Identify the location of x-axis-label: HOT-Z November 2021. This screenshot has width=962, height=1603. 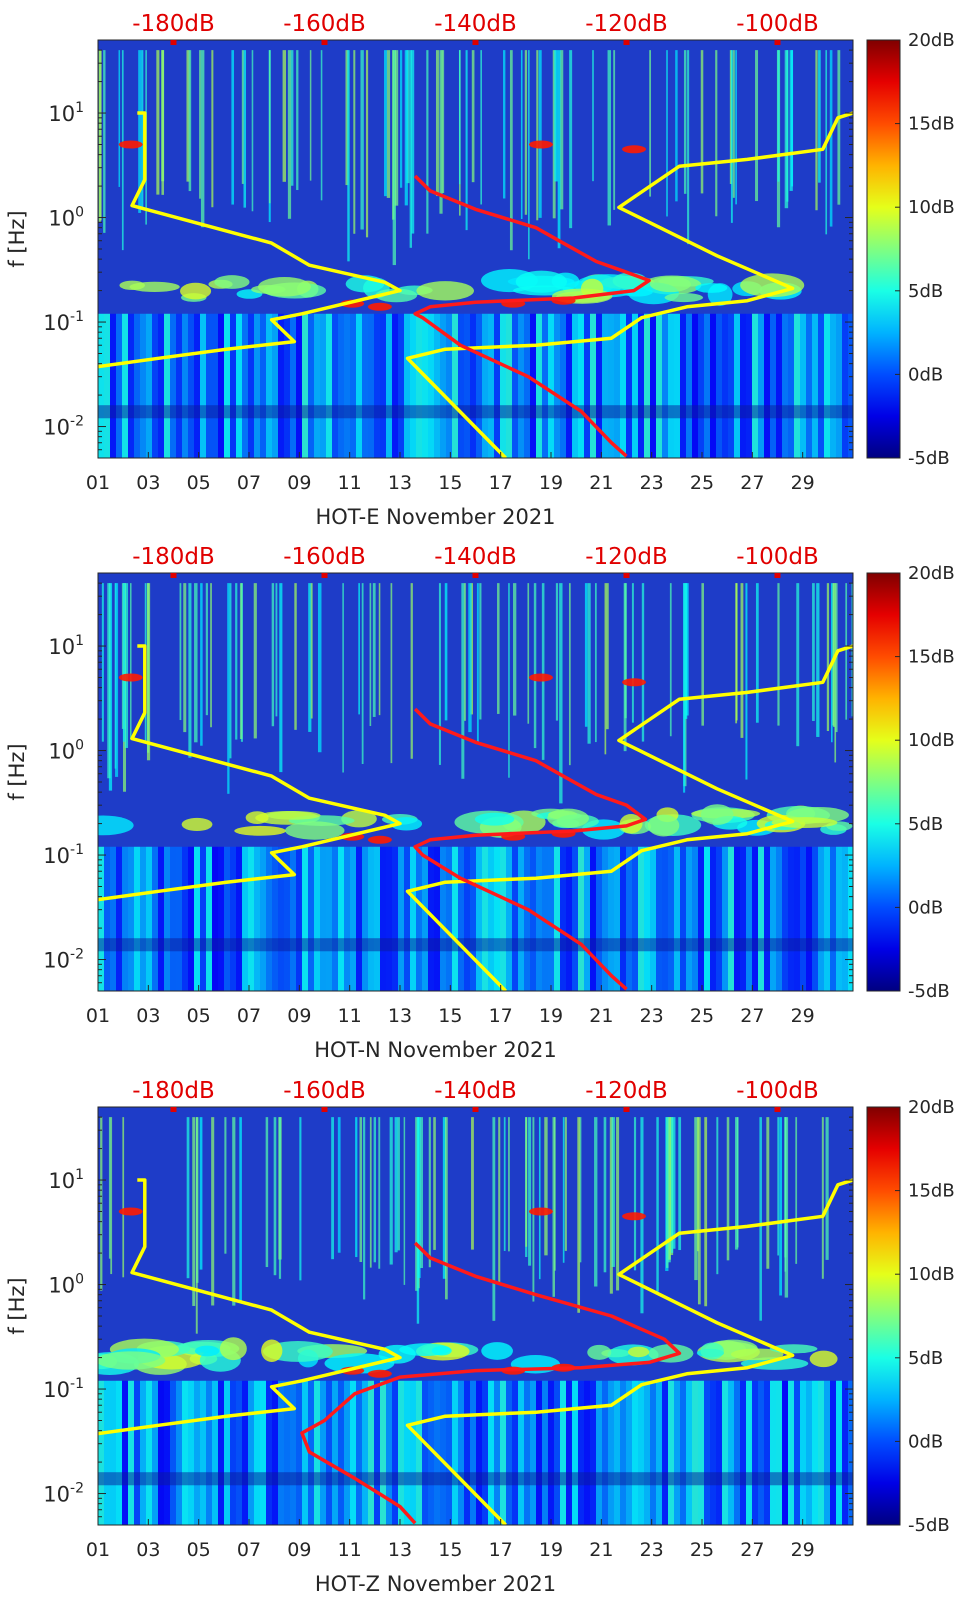
(435, 1584).